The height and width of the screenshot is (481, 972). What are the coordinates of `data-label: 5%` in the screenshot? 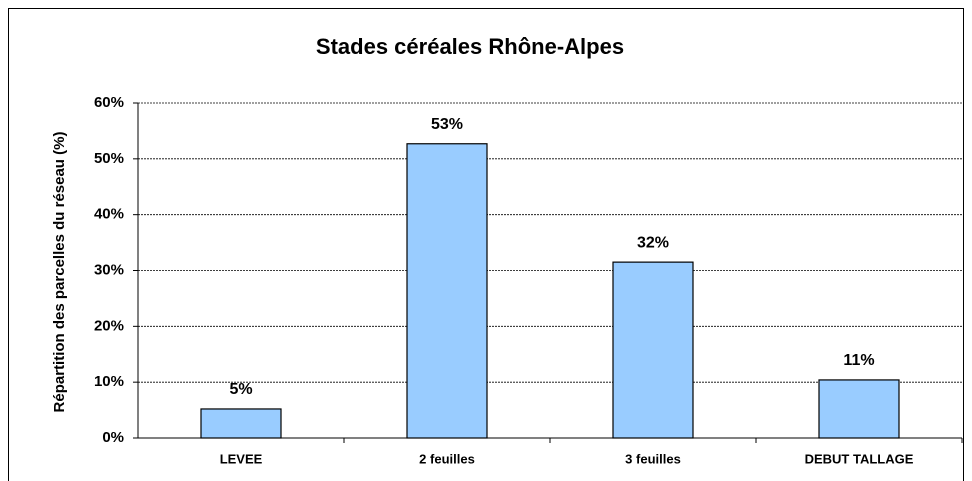 It's located at (240, 389).